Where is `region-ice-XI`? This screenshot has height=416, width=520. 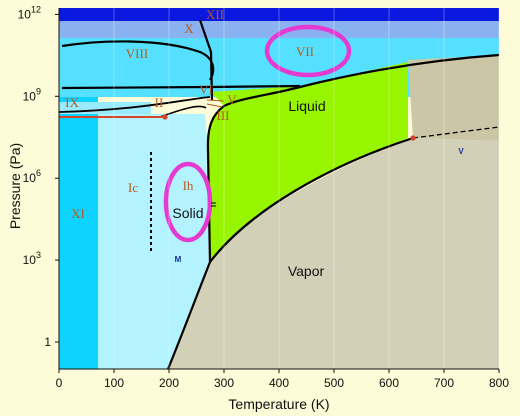
region-ice-XI is located at coordinates (78, 233).